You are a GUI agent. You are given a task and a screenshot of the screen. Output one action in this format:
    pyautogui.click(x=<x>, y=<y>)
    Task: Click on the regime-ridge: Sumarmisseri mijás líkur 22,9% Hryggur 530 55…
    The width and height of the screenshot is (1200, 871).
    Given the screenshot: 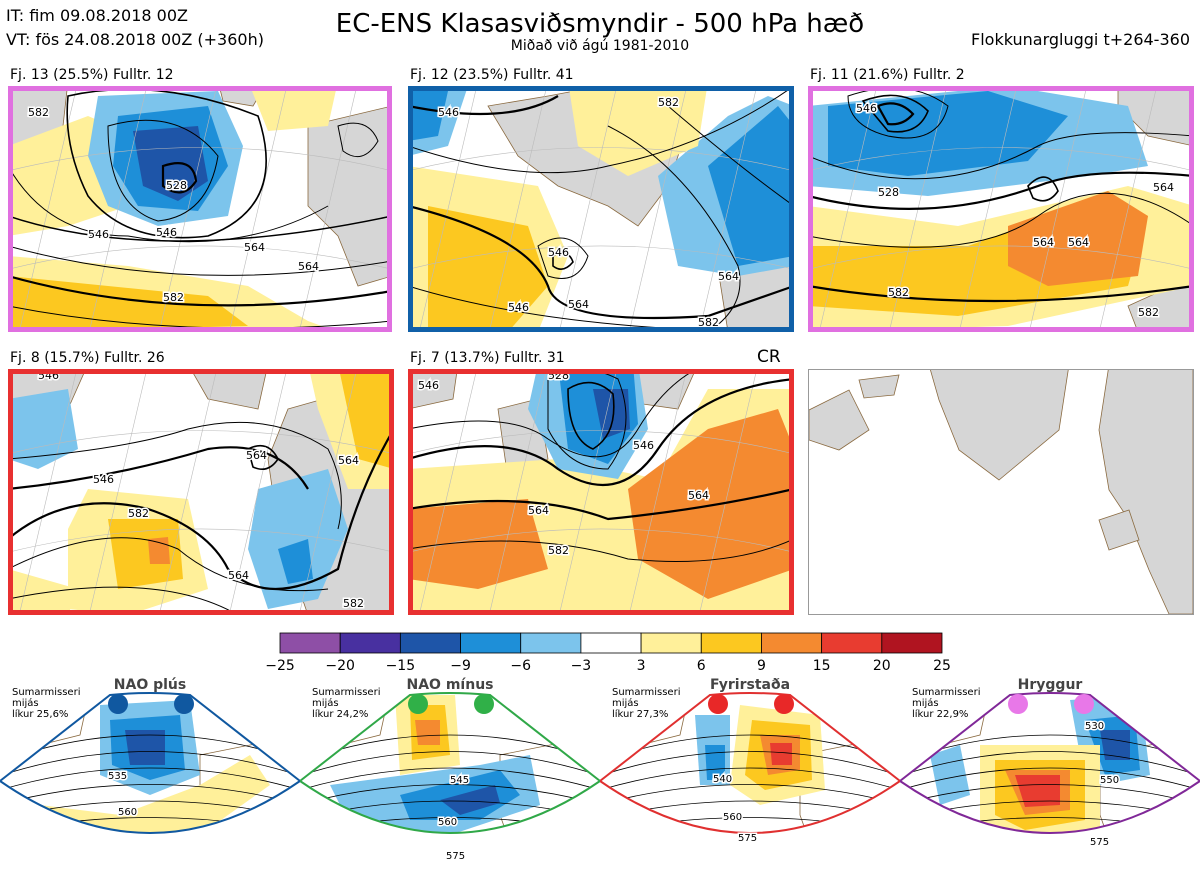 What is the action you would take?
    pyautogui.click(x=1050, y=773)
    